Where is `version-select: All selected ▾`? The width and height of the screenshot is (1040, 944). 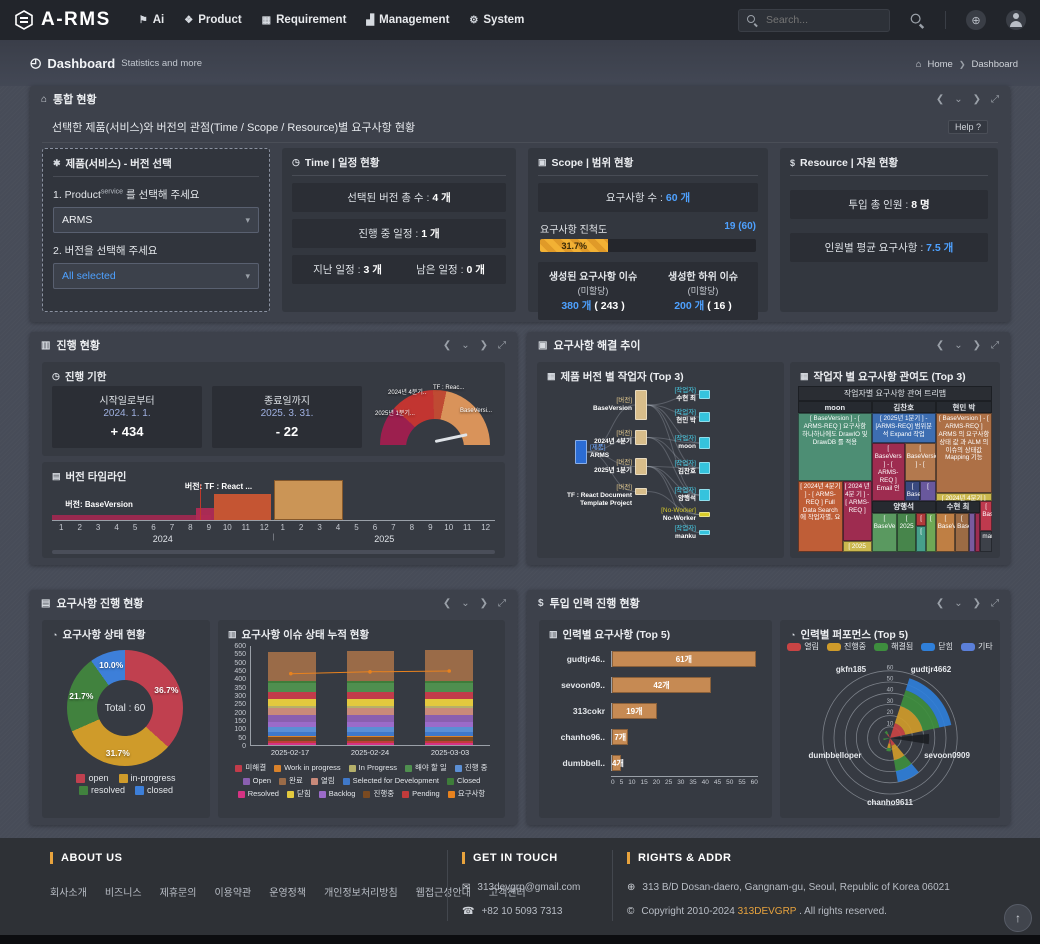
version-select: All selected ▾ is located at coordinates (156, 276).